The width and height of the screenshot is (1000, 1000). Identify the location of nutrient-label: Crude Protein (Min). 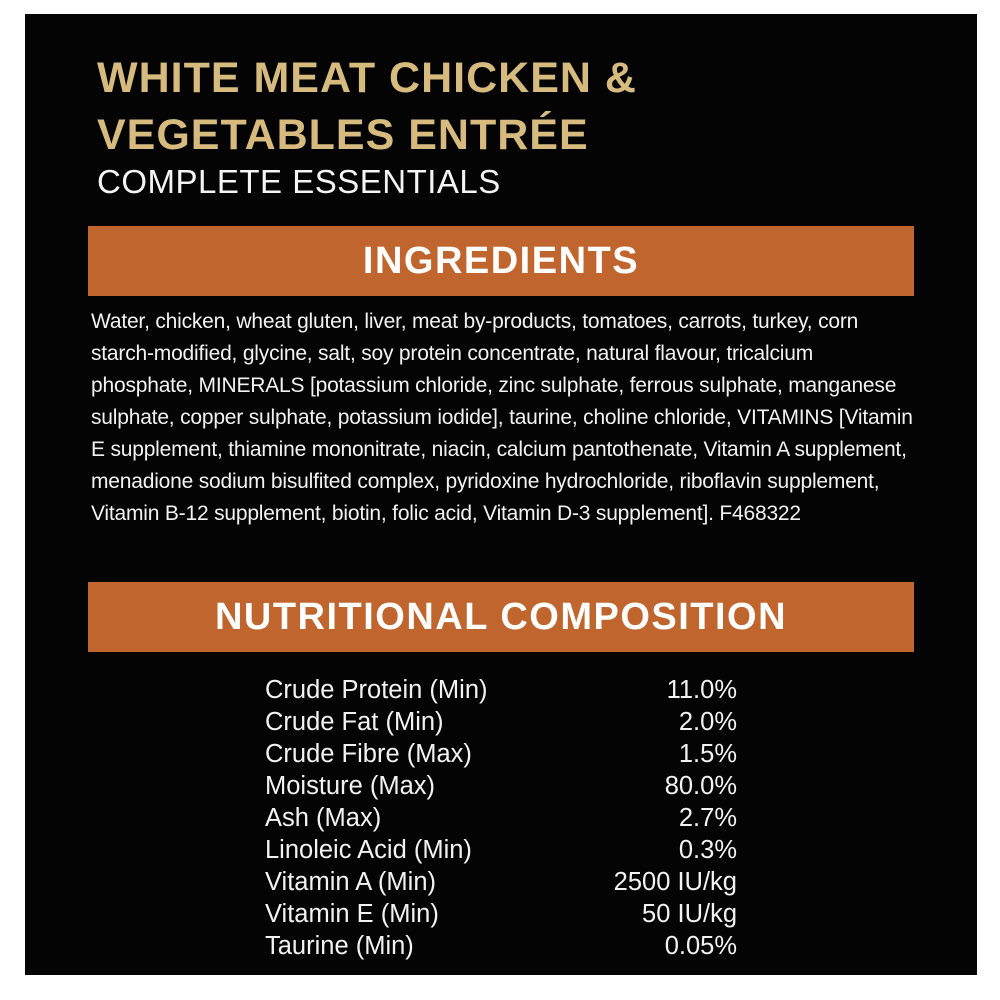
(376, 690).